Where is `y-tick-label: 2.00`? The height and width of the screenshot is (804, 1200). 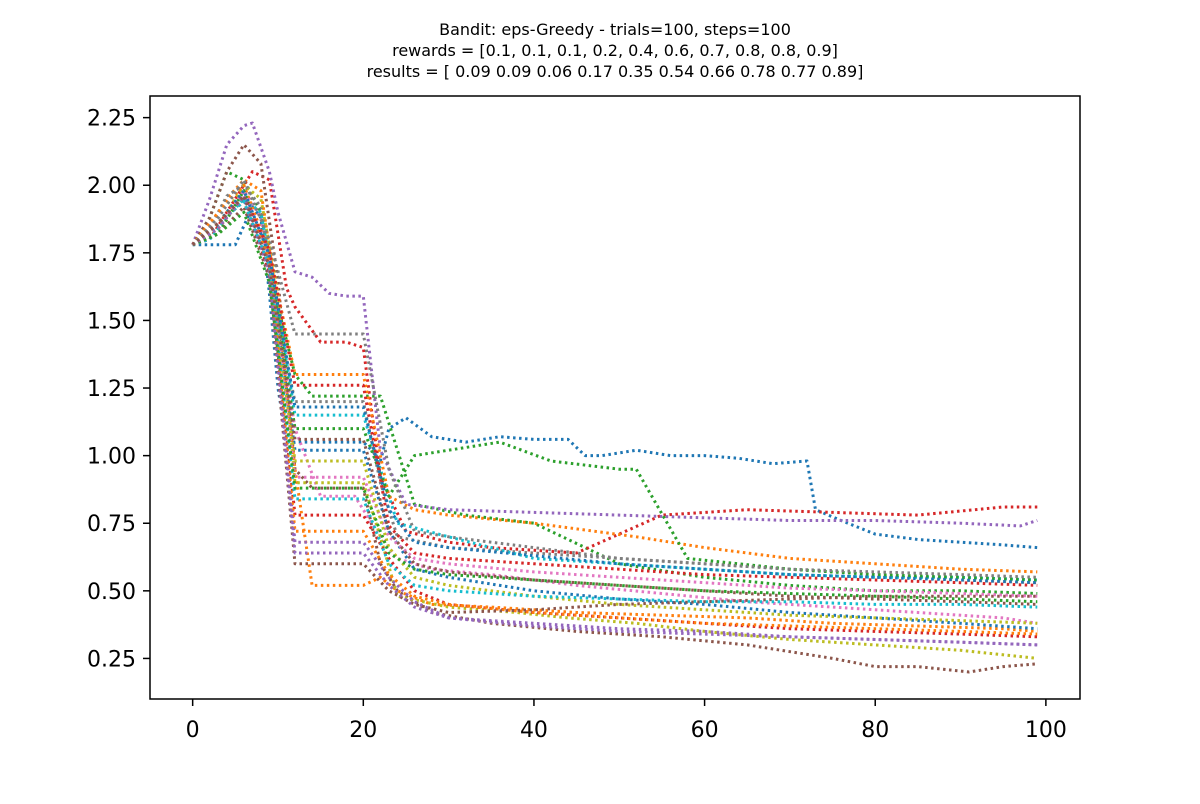 y-tick-label: 2.00 is located at coordinates (111, 186).